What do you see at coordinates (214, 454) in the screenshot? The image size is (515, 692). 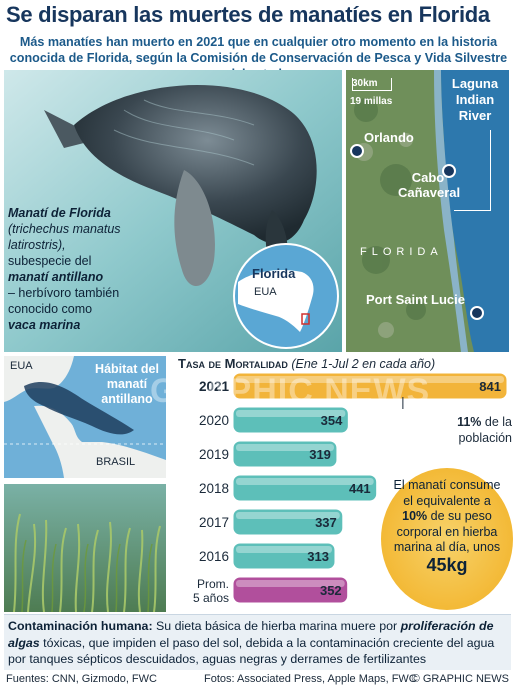 I see `bar-category-label: 2019` at bounding box center [214, 454].